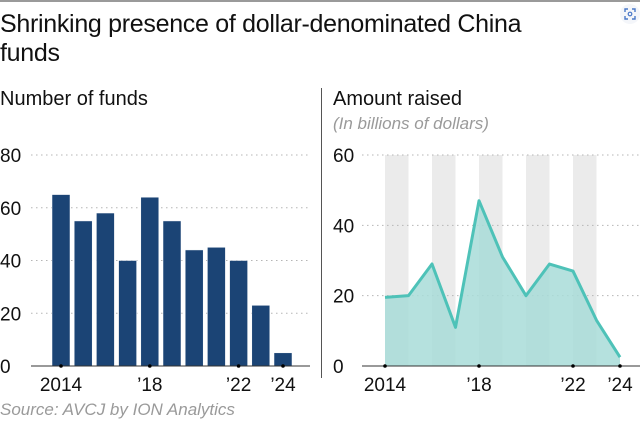 The width and height of the screenshot is (640, 427). What do you see at coordinates (630, 14) in the screenshot?
I see `lens-scan-icon` at bounding box center [630, 14].